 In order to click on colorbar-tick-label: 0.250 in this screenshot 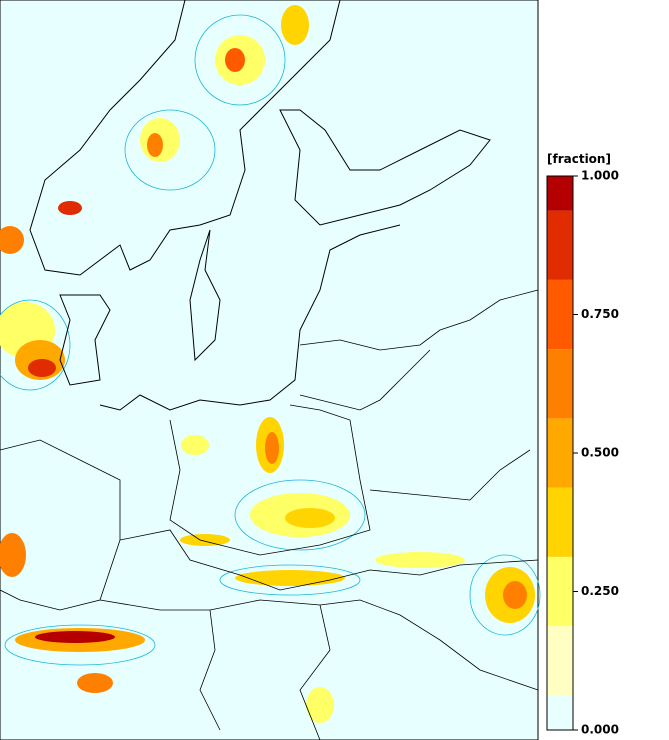, I will do `click(600, 591)`.